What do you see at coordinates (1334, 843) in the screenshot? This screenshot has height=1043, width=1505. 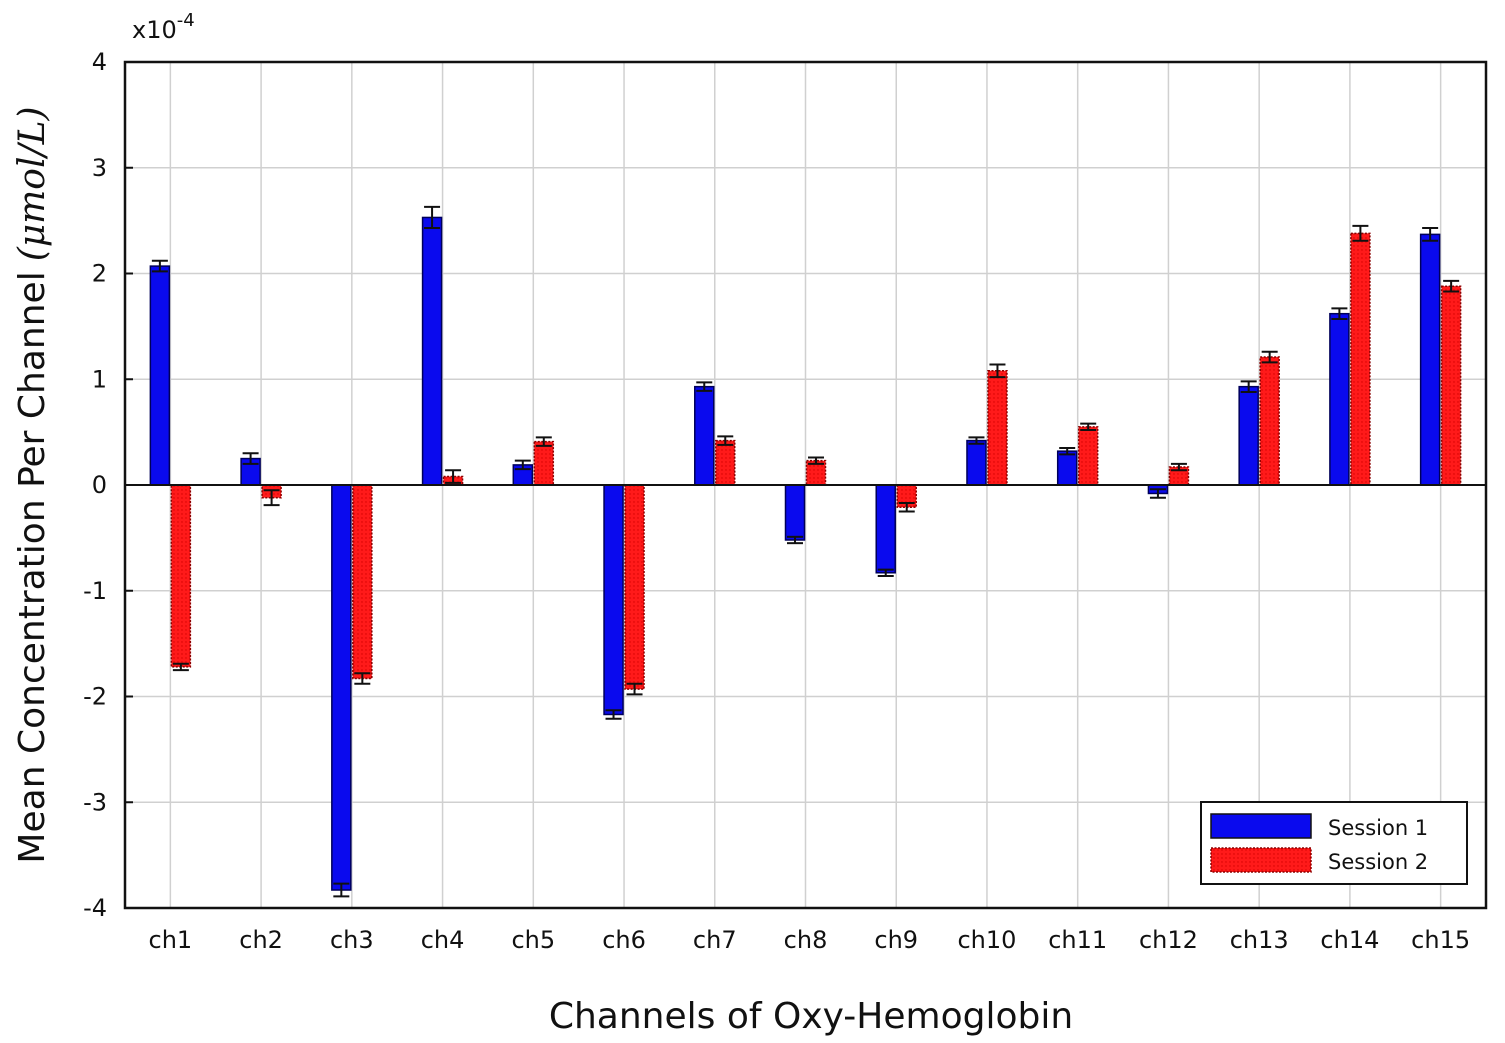 I see `legend: Session 1 Session 2` at bounding box center [1334, 843].